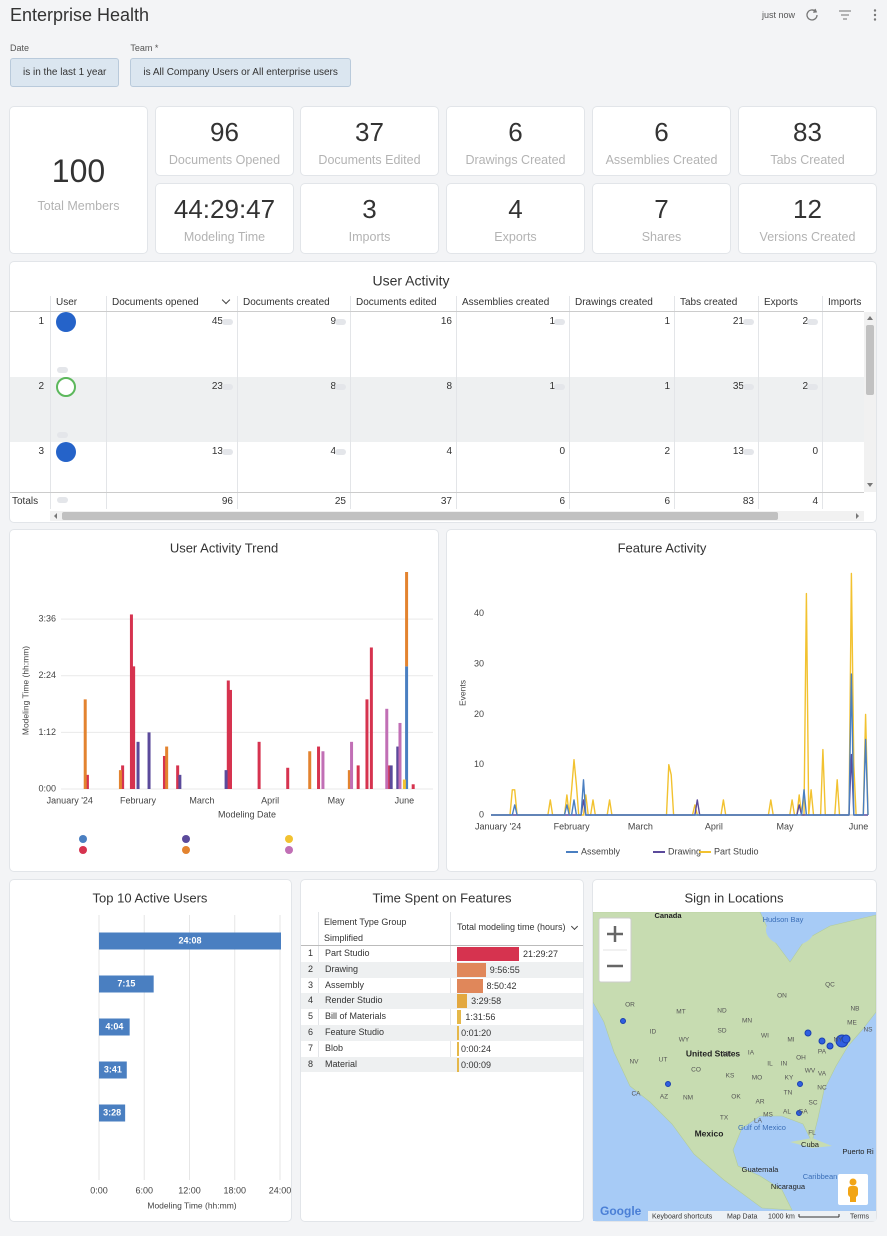  What do you see at coordinates (224, 237) in the screenshot?
I see `kpi-label: Modeling Time` at bounding box center [224, 237].